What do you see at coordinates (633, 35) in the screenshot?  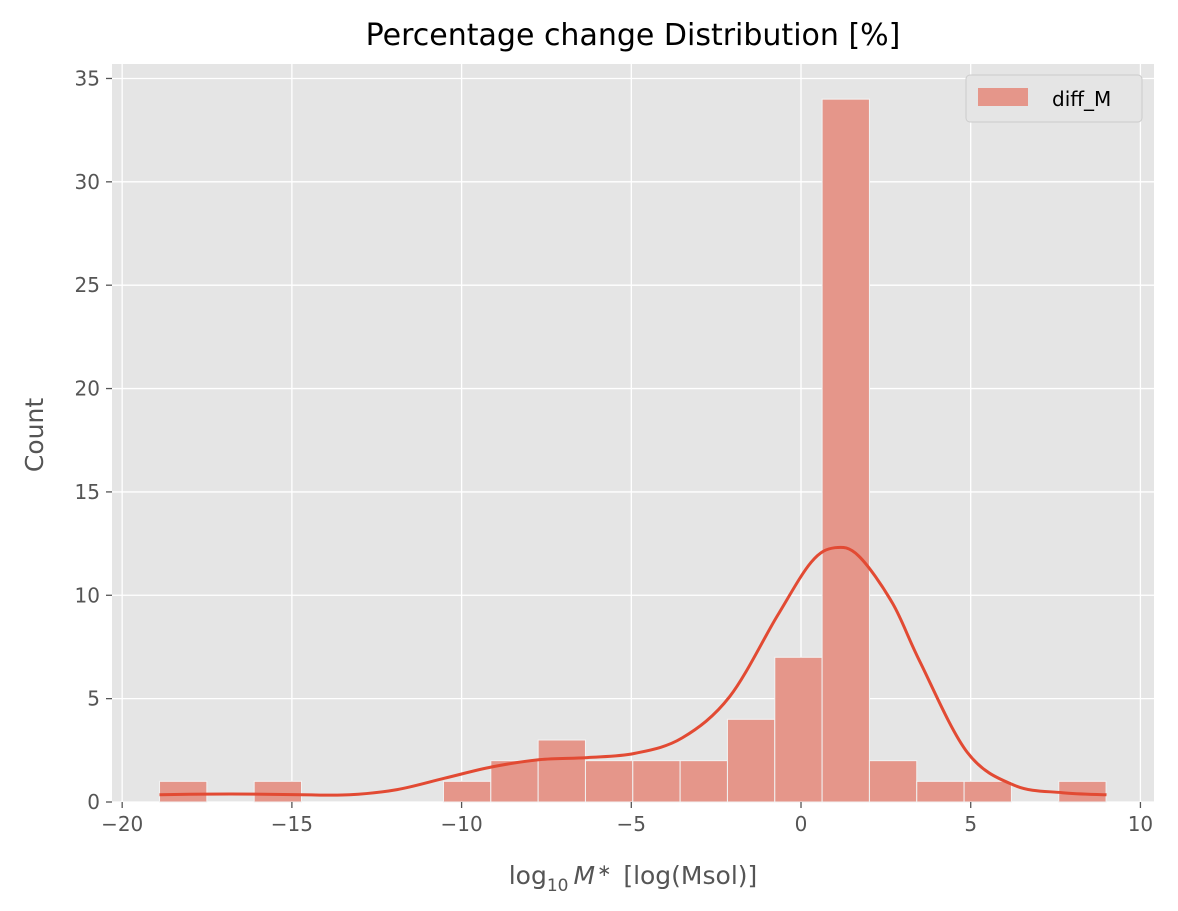 I see `chart-title: Percentage change Distribution [%]` at bounding box center [633, 35].